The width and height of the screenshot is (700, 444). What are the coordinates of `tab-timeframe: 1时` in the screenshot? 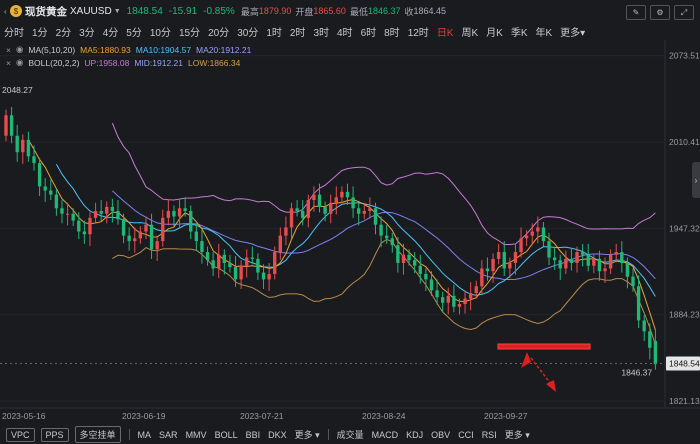 It's located at (274, 33).